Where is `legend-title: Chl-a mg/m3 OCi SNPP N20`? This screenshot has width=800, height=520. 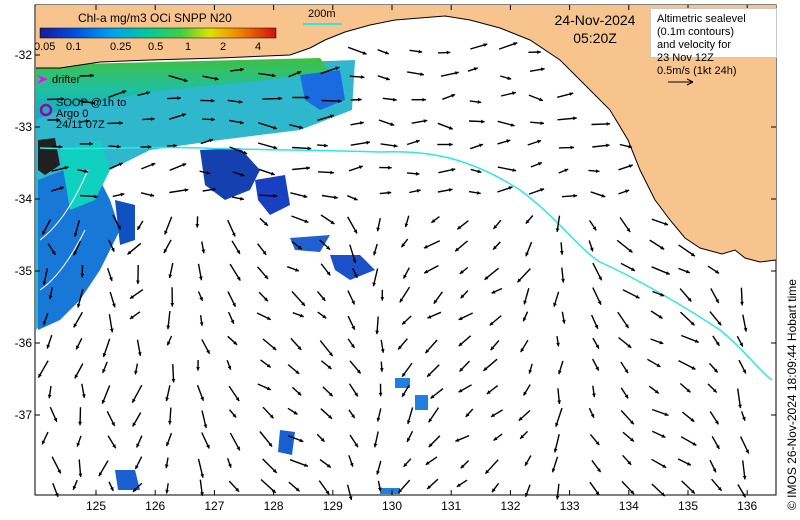
legend-title: Chl-a mg/m3 OCi SNPP N20 is located at coordinates (155, 18).